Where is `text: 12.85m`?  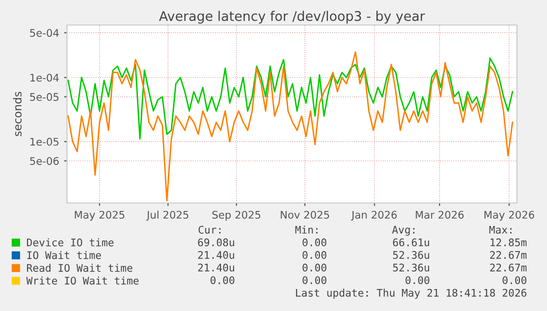 text: 12.85m is located at coordinates (508, 242).